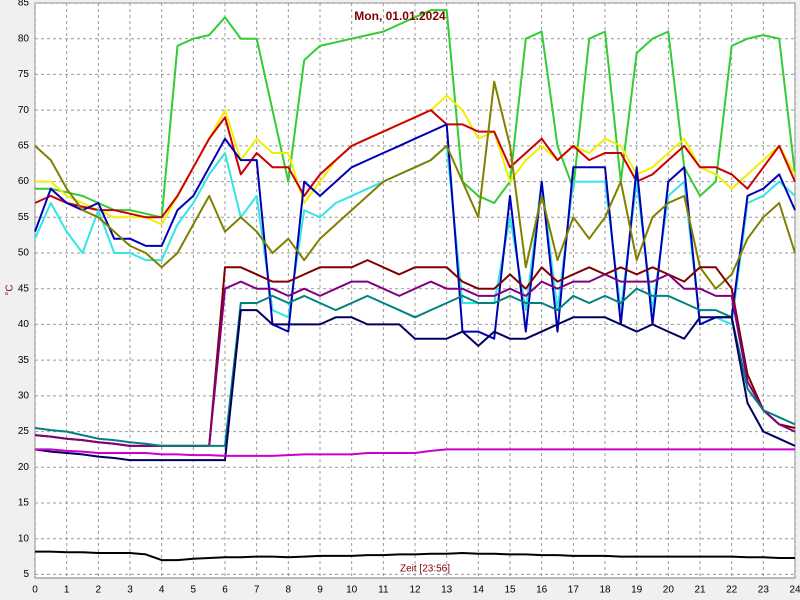 This screenshot has height=600, width=800. What do you see at coordinates (669, 590) in the screenshot?
I see `x-tick-label: 20` at bounding box center [669, 590].